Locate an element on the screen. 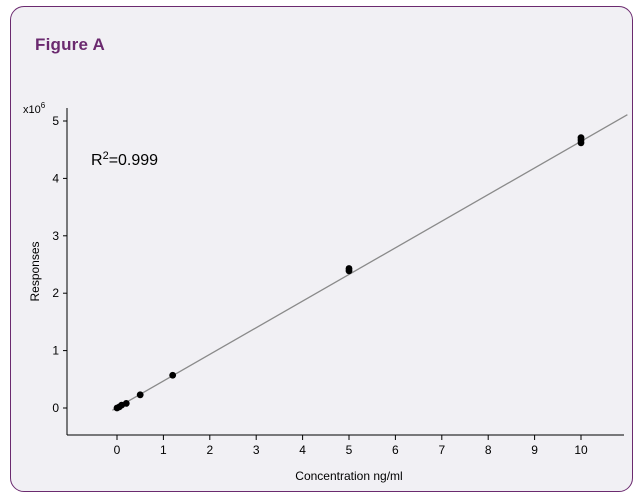 The height and width of the screenshot is (499, 642). figure-title: Figure A is located at coordinates (70, 44).